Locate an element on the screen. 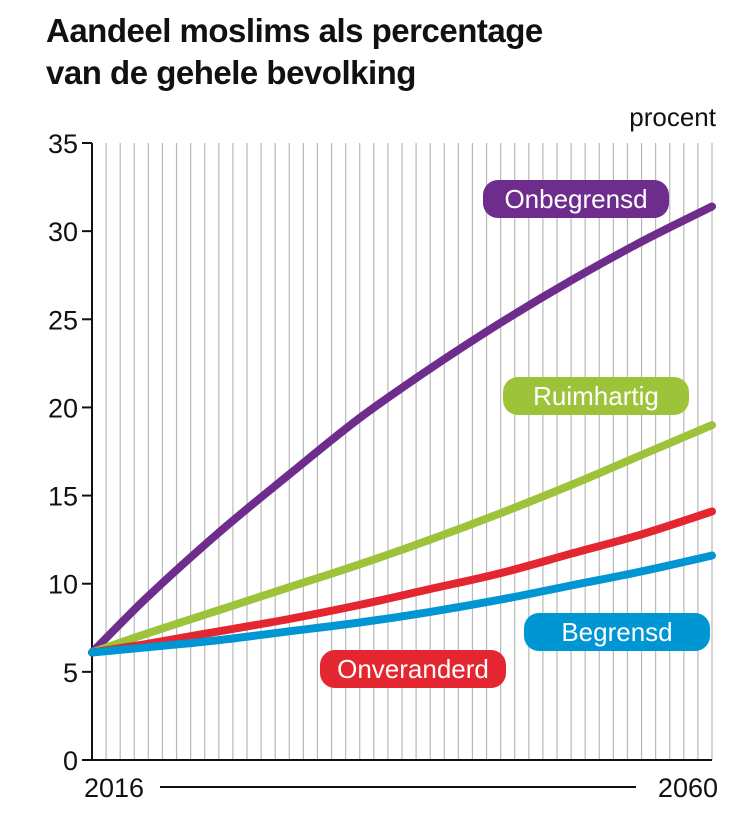 Image resolution: width=746 pixels, height=819 pixels. y-tick-label: 5 is located at coordinates (70, 673).